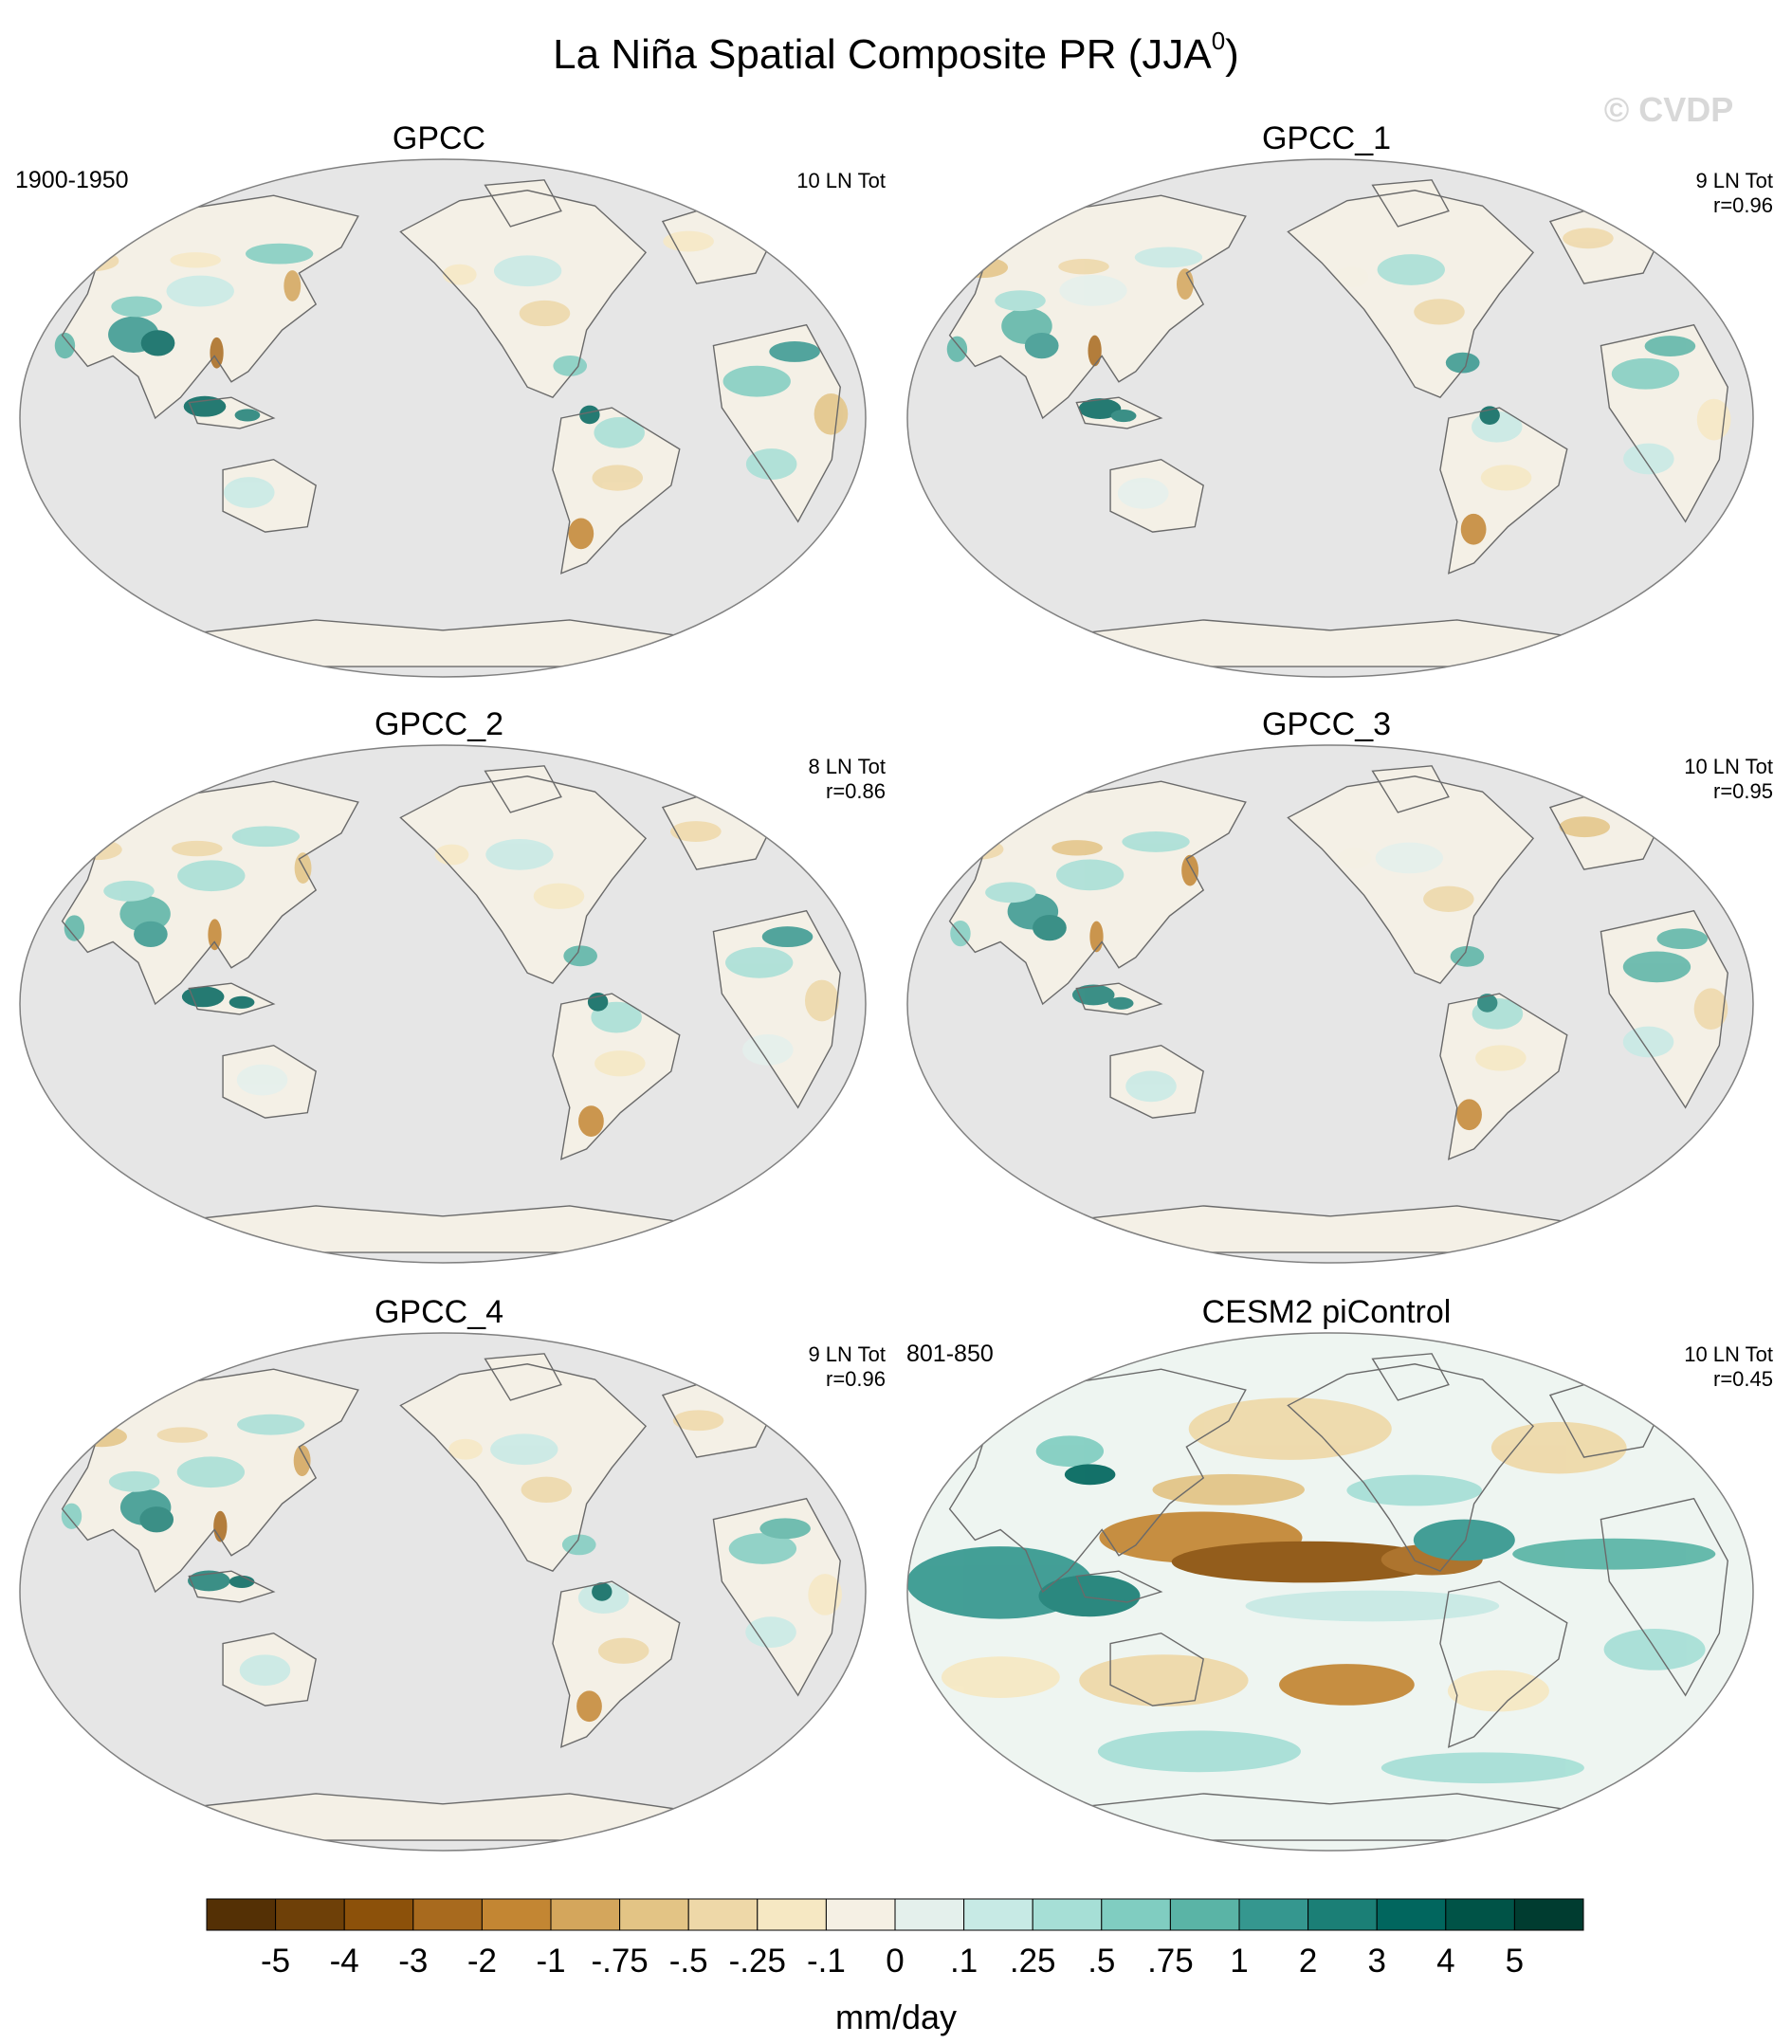 Image resolution: width=1792 pixels, height=2044 pixels. I want to click on panel-pattern-correlation: r=0.96, so click(1743, 205).